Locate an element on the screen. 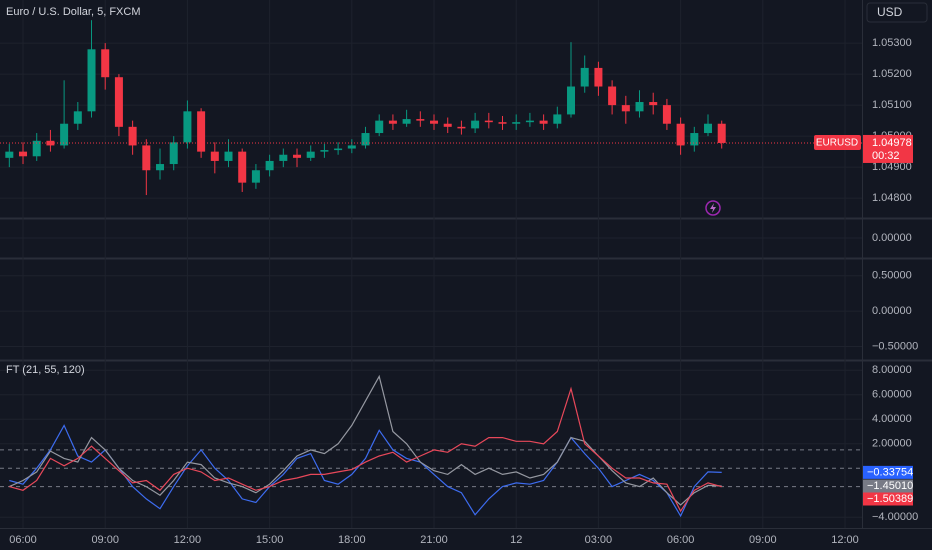 The image size is (932, 550). y-tick-label: 0.50000 is located at coordinates (892, 276).